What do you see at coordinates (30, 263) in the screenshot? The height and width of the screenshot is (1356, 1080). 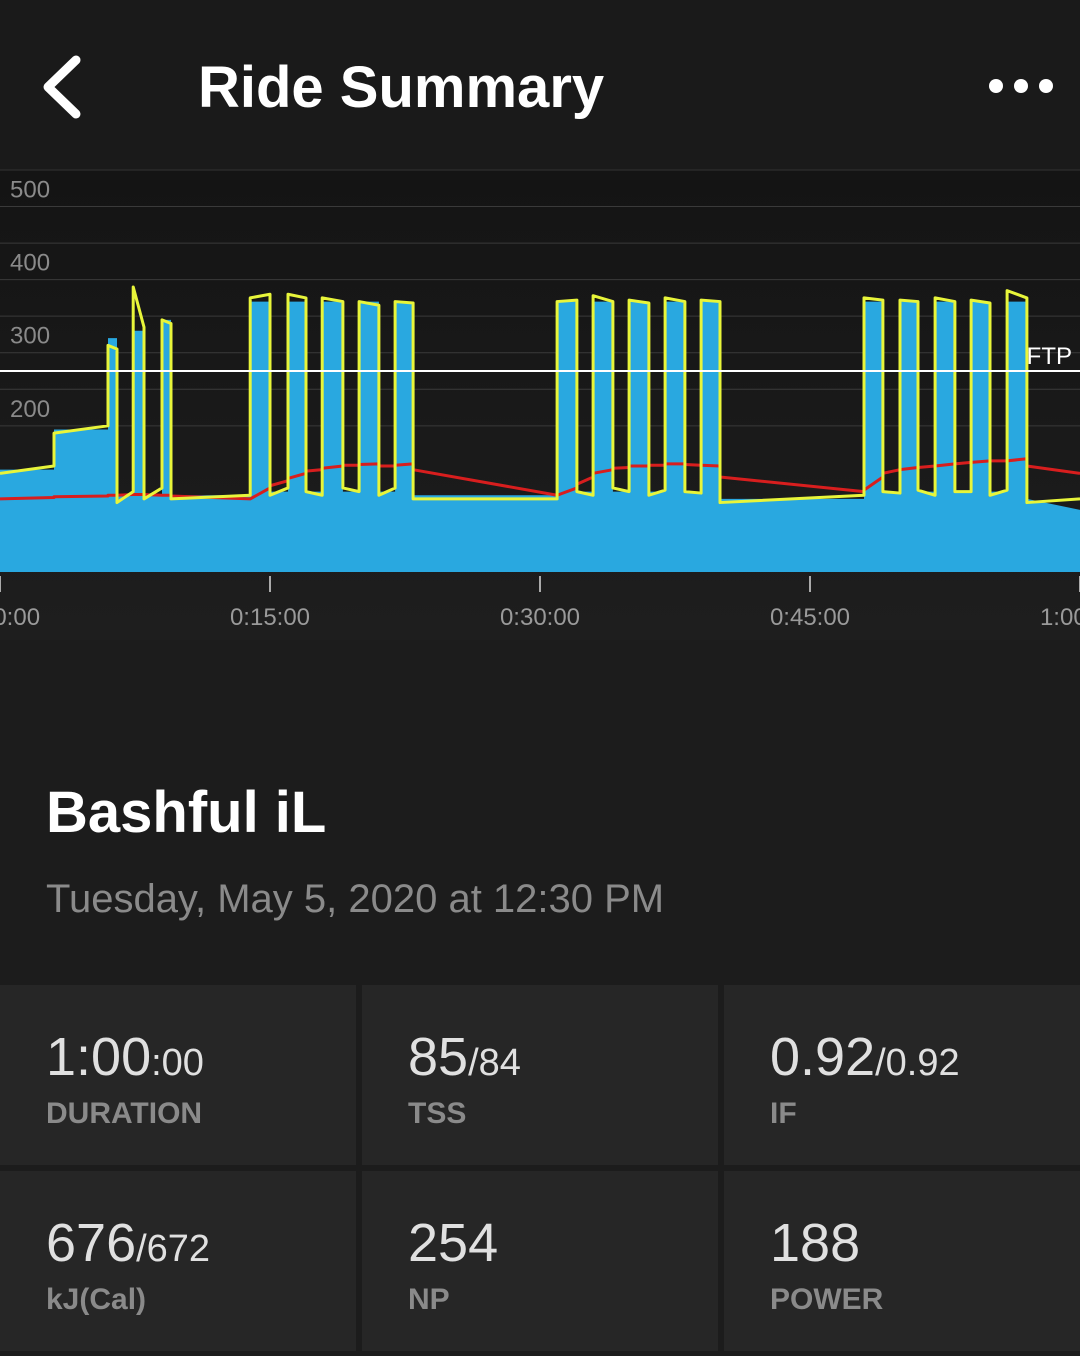 I see `y-tick-label: 400` at bounding box center [30, 263].